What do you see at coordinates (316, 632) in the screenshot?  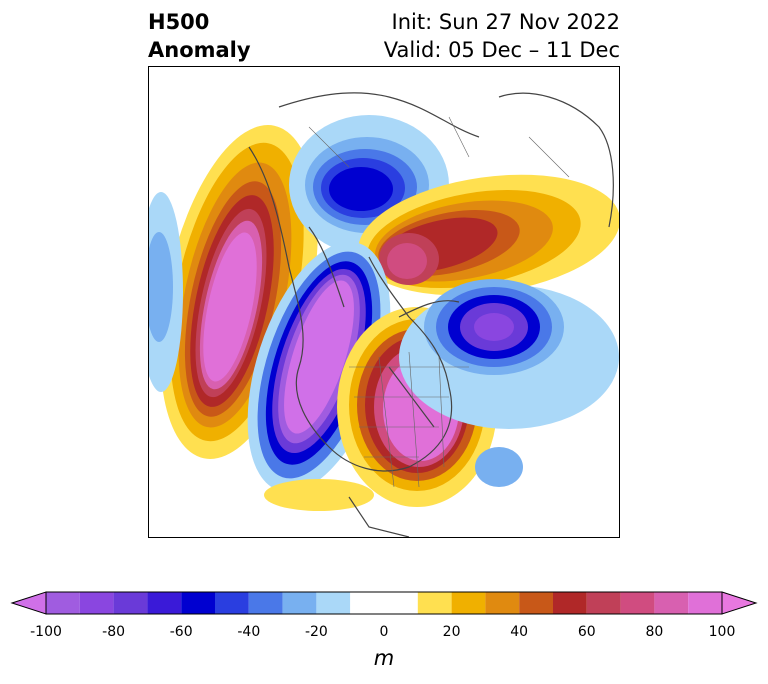 I see `colorbar-tick-label: -20` at bounding box center [316, 632].